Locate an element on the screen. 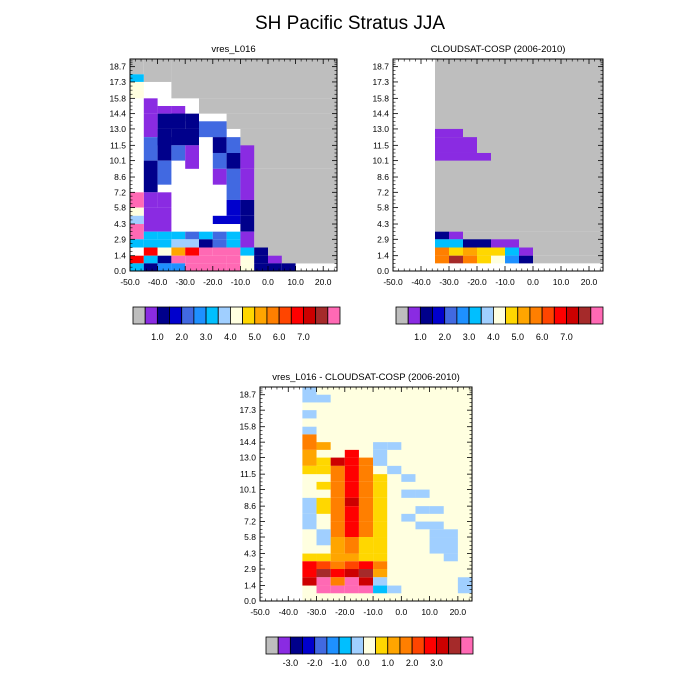 This screenshot has width=700, height=700. x-tick-label: 20.0 is located at coordinates (589, 282).